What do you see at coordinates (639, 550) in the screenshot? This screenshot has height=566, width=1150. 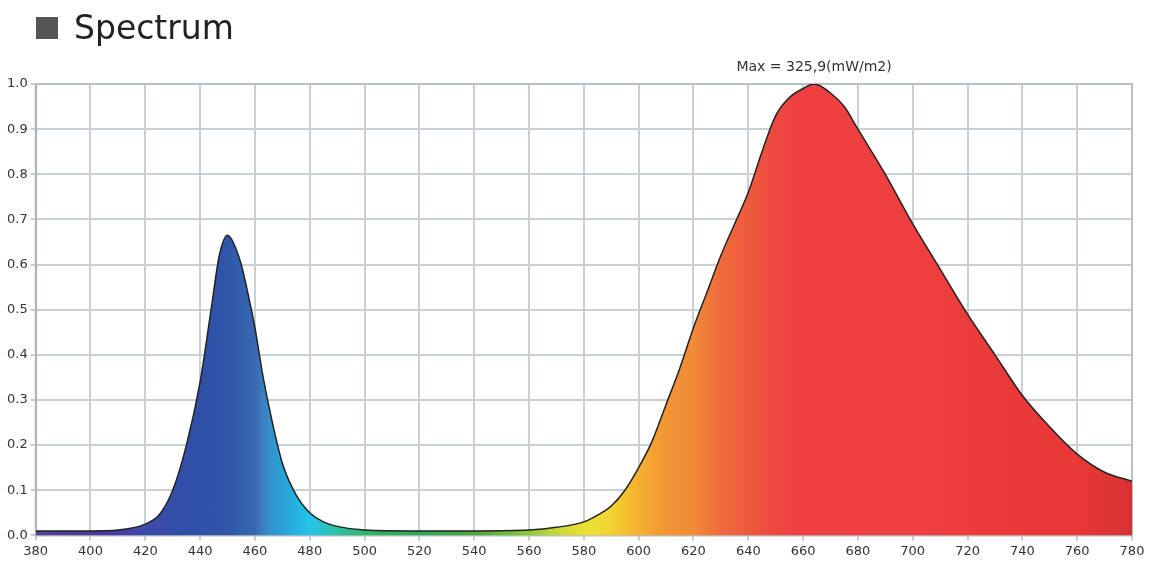 I see `x-tick-label: 600` at bounding box center [639, 550].